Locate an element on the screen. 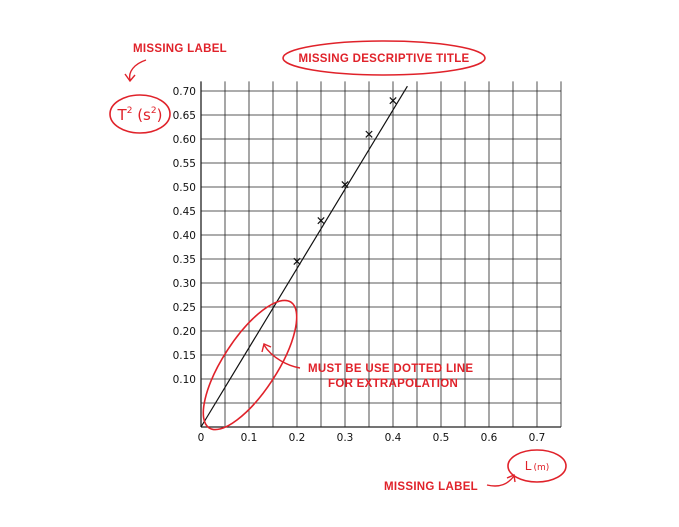  missing-title-note: MISSING DESCRIPTIVE TITLE is located at coordinates (383, 59).